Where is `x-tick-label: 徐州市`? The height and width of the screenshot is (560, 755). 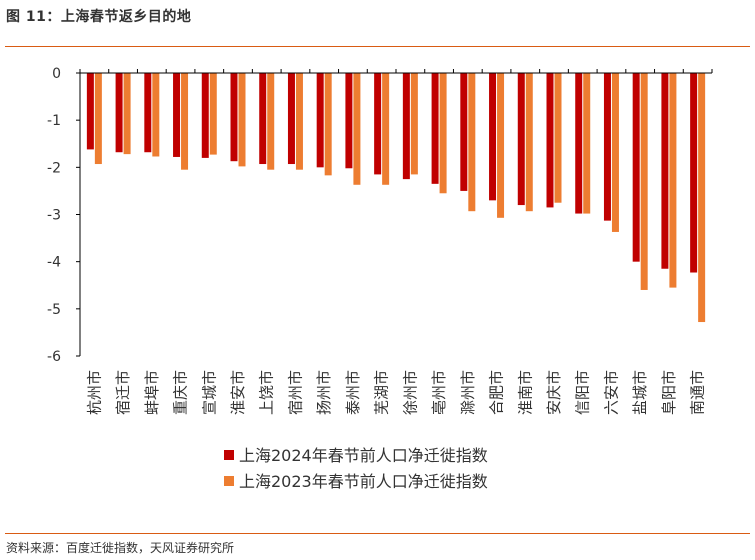 x-tick-label: 徐州市 is located at coordinates (410, 392).